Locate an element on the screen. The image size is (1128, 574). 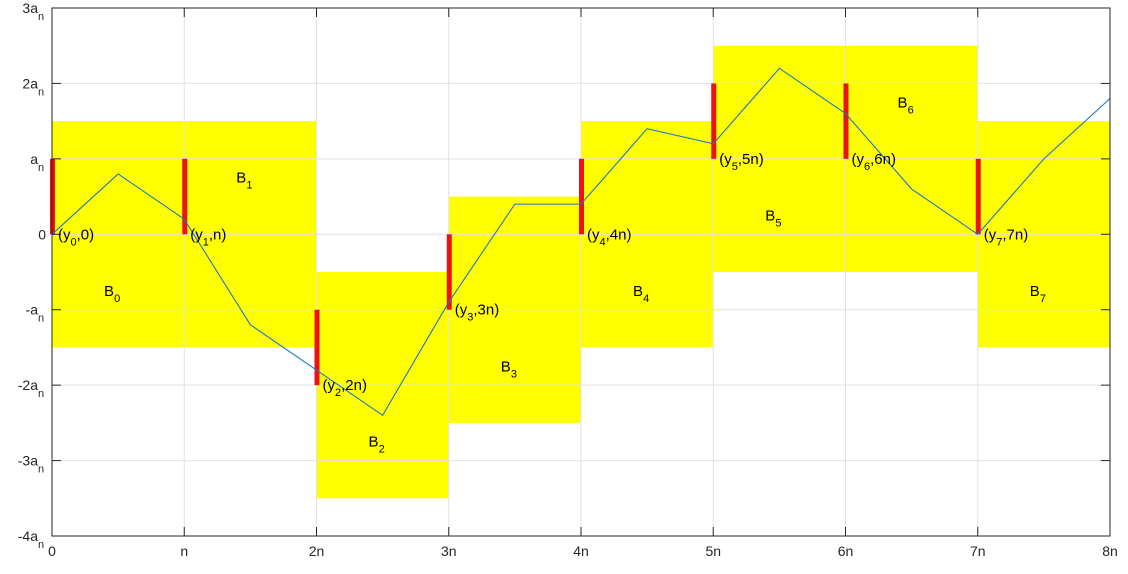
x-tick-label: 6n is located at coordinates (846, 551).